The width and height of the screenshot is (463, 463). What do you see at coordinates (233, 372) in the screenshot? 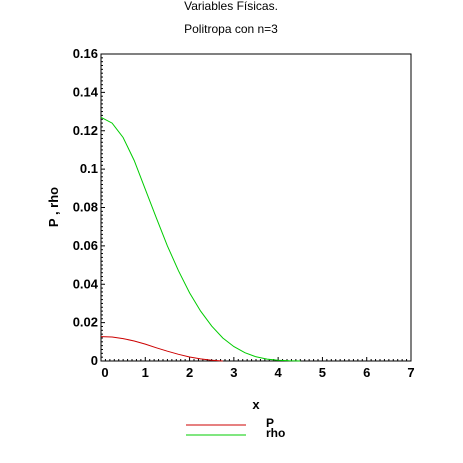
I see `x-tick-label: 3` at bounding box center [233, 372].